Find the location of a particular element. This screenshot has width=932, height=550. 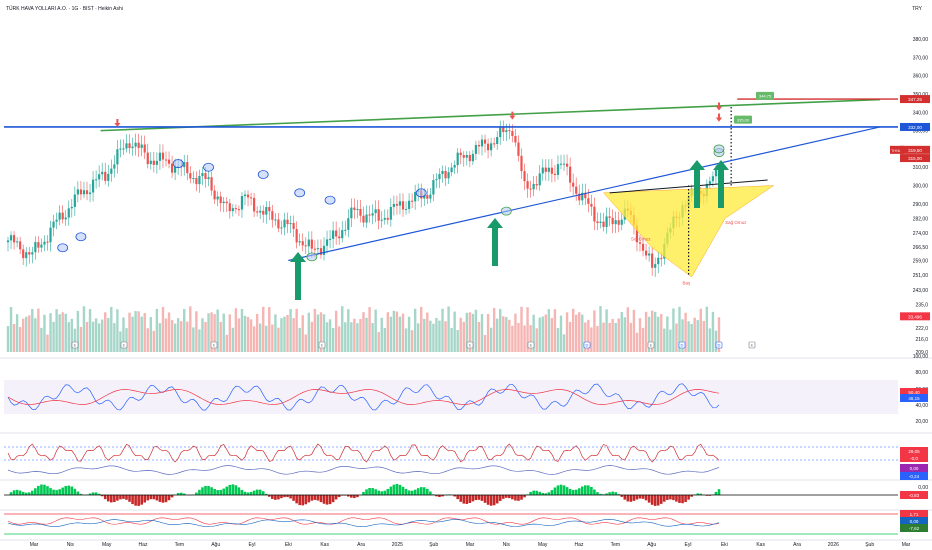

price-tick-label: 300,00 is located at coordinates (921, 187).